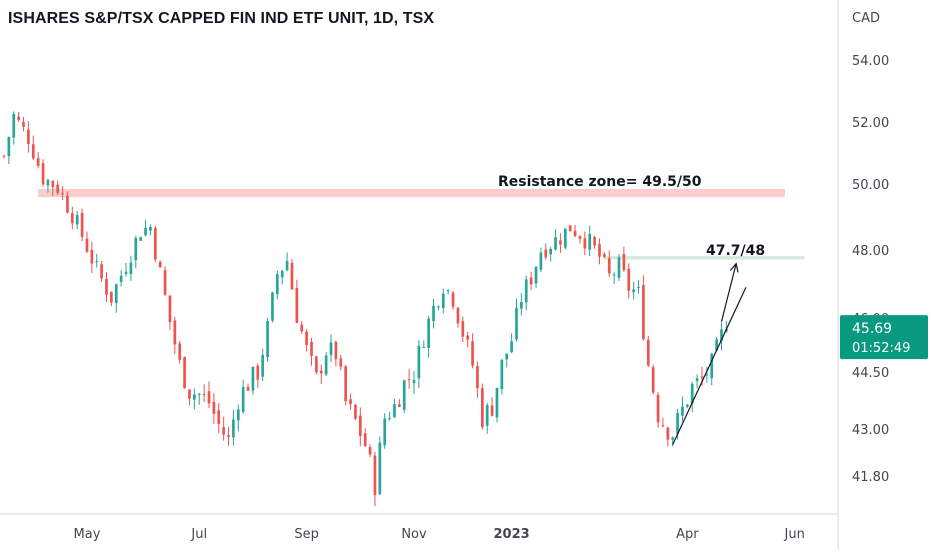 Image resolution: width=932 pixels, height=555 pixels. What do you see at coordinates (870, 185) in the screenshot?
I see `y-tick-label: 50.00` at bounding box center [870, 185].